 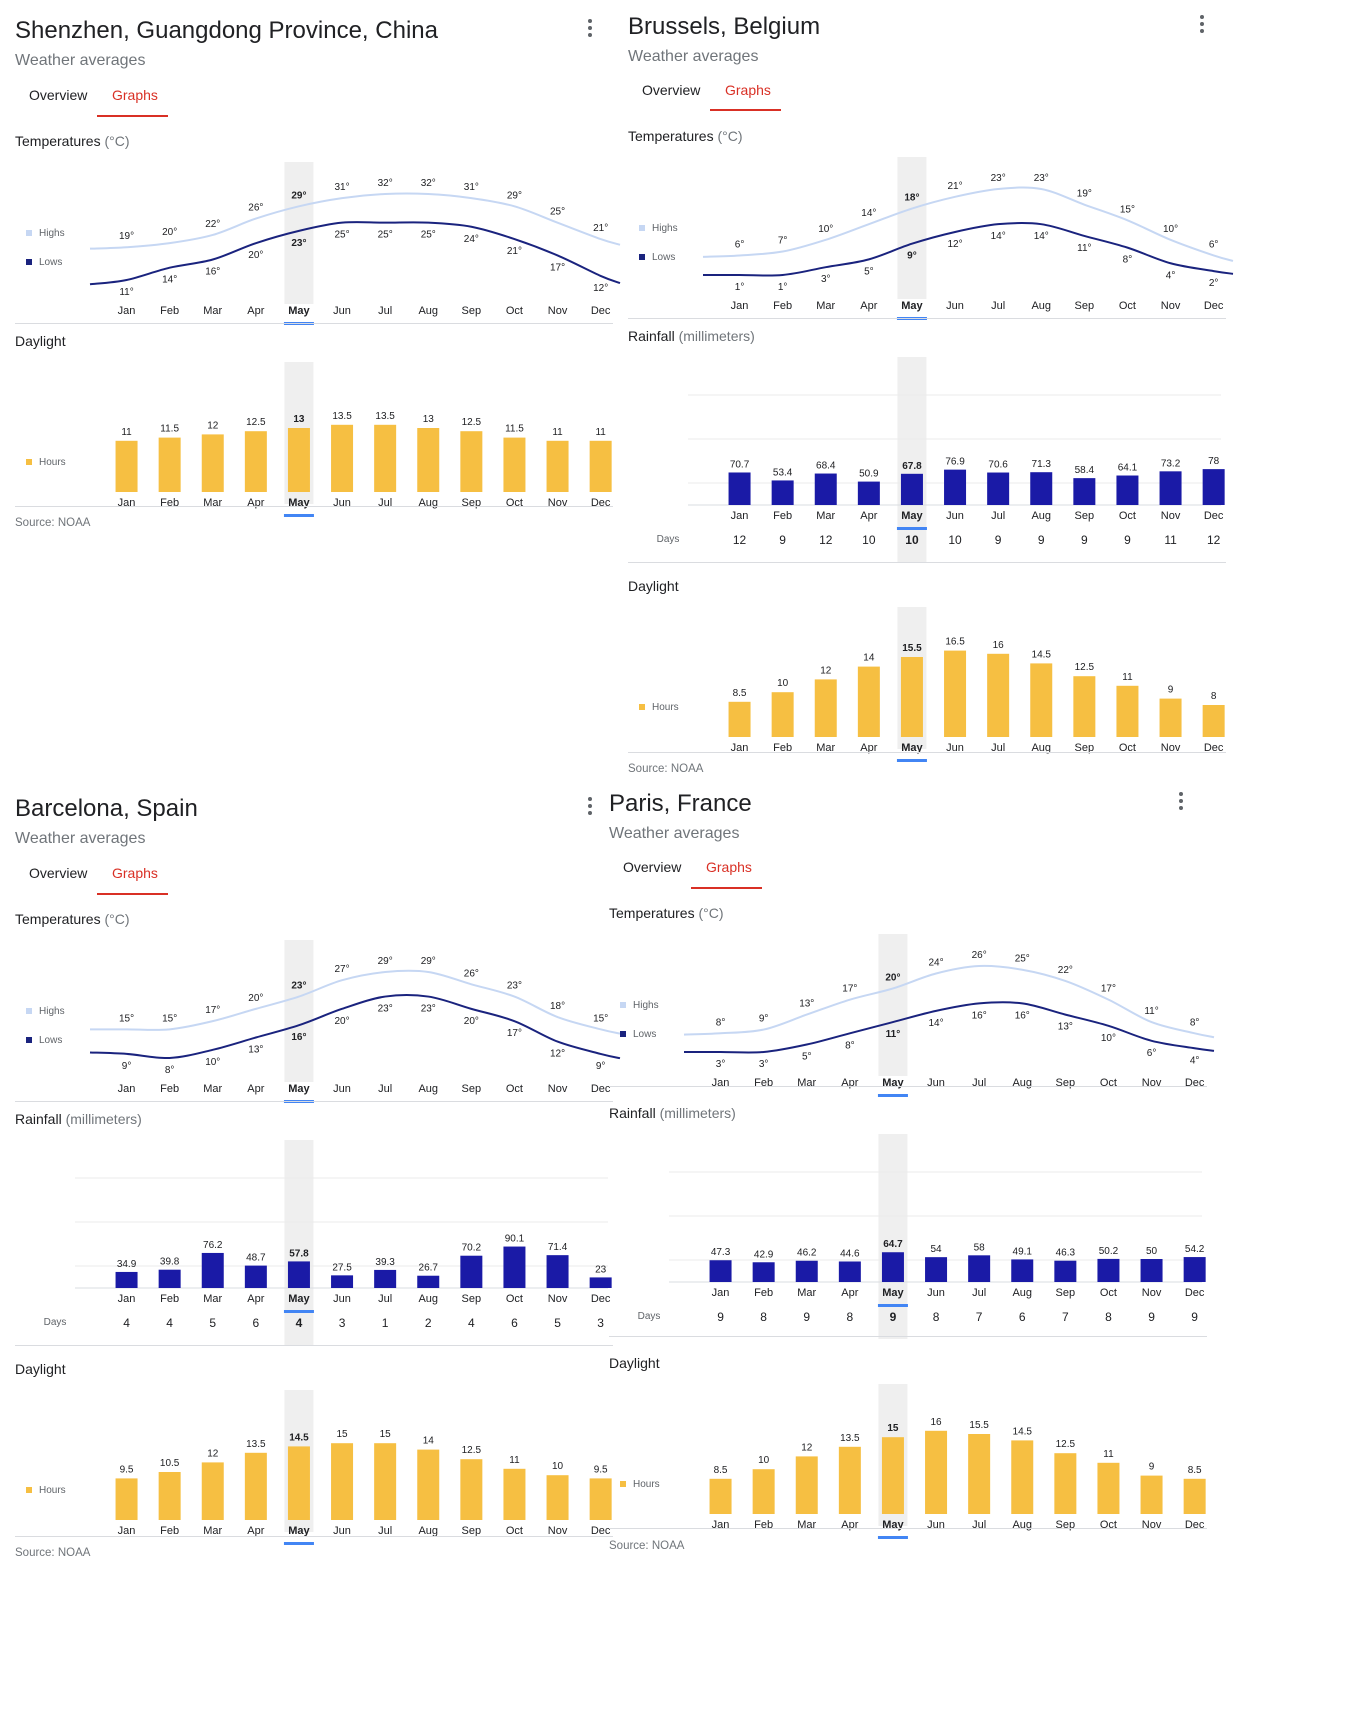 What do you see at coordinates (680, 803) in the screenshot?
I see `location-title: Paris, France` at bounding box center [680, 803].